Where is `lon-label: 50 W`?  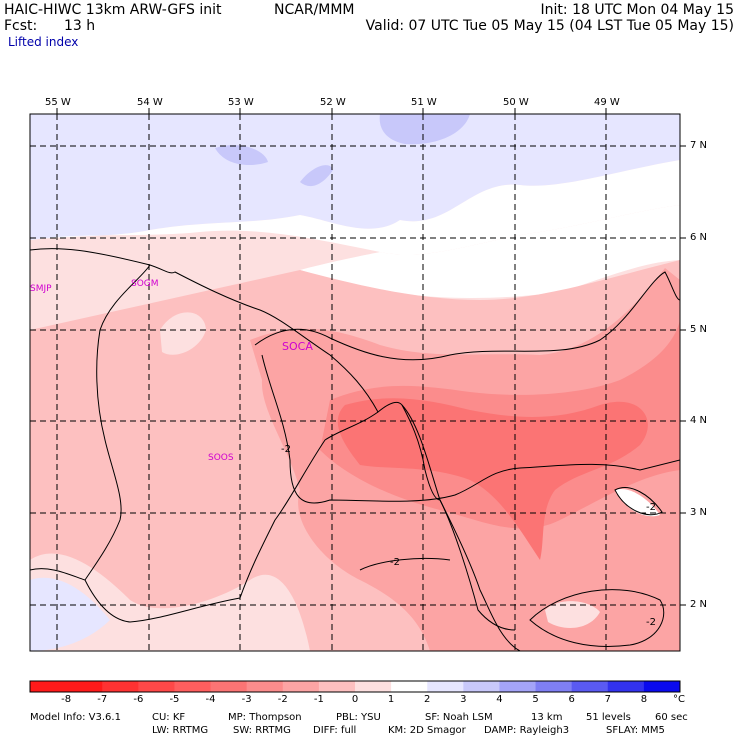 lon-label: 50 W is located at coordinates (516, 102).